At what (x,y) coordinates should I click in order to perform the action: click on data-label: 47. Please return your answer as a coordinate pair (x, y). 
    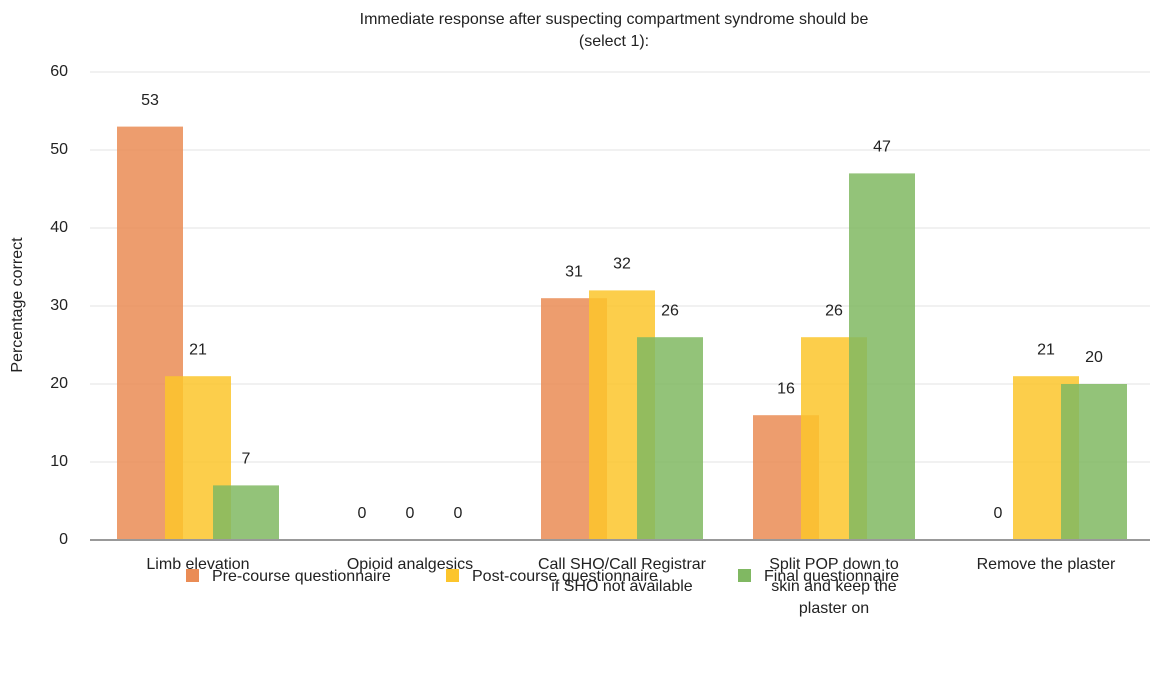
    Looking at the image, I should click on (882, 147).